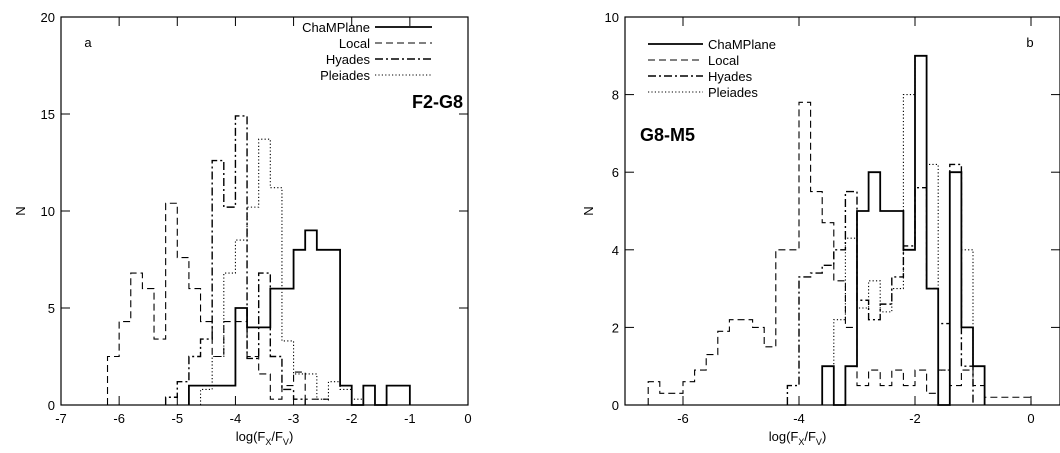 This screenshot has height=453, width=1060. What do you see at coordinates (178, 418) in the screenshot?
I see `x-tick-label: -5` at bounding box center [178, 418].